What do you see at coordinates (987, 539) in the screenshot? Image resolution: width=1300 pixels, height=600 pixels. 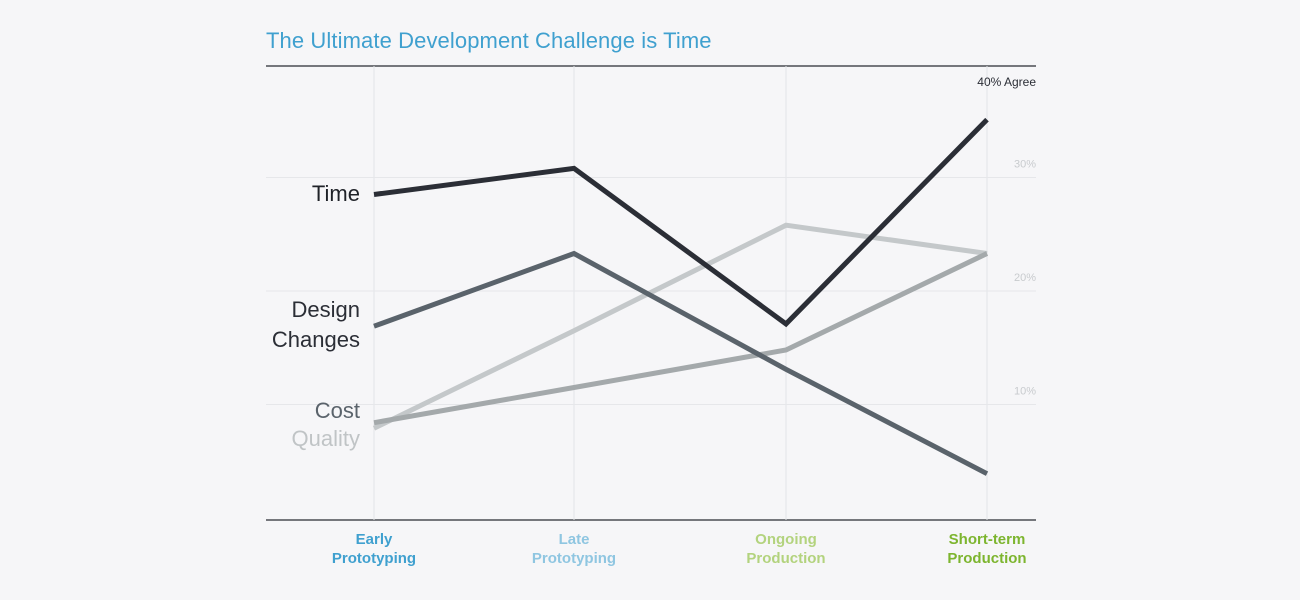 I see `x-category-label-3: Short-term` at bounding box center [987, 539].